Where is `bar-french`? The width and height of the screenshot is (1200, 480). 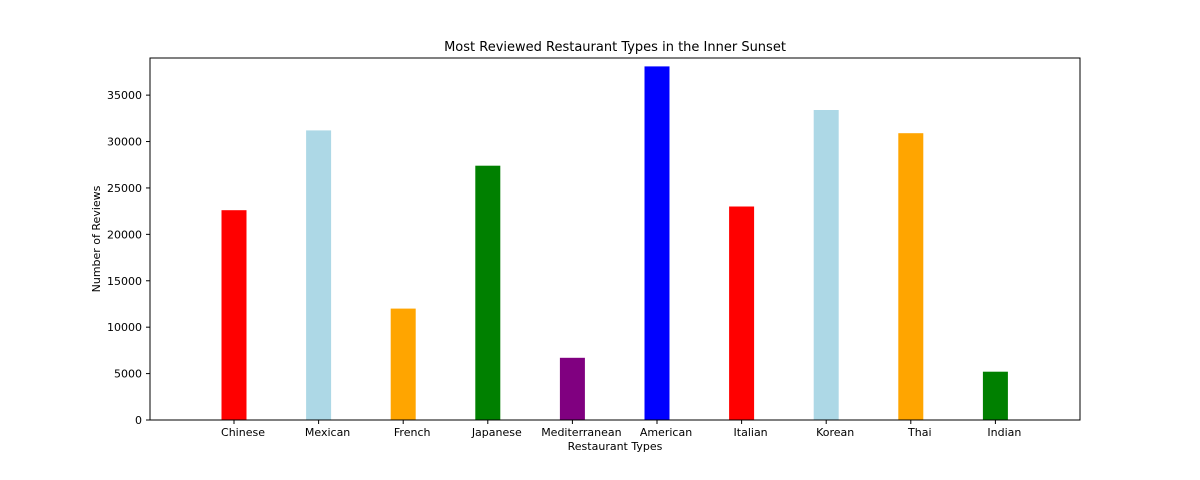
bar-french is located at coordinates (403, 364).